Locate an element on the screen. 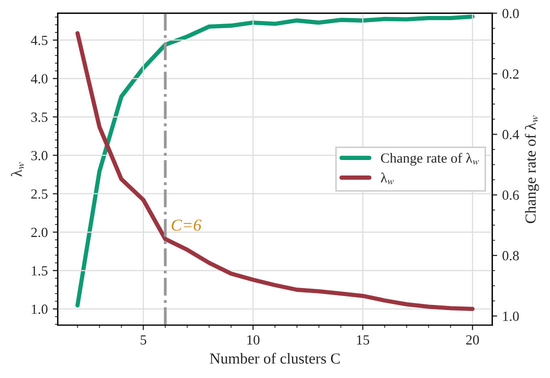 This screenshot has width=550, height=378. x-tick-label: 10 is located at coordinates (253, 340).